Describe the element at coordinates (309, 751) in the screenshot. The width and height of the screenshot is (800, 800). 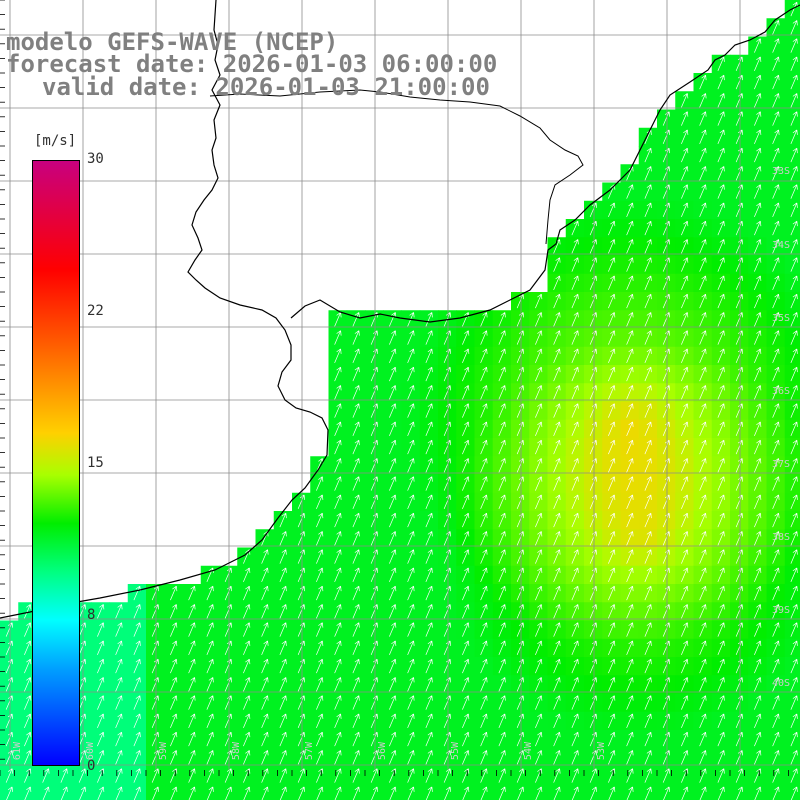
I see `lon-label: 57W` at that location.